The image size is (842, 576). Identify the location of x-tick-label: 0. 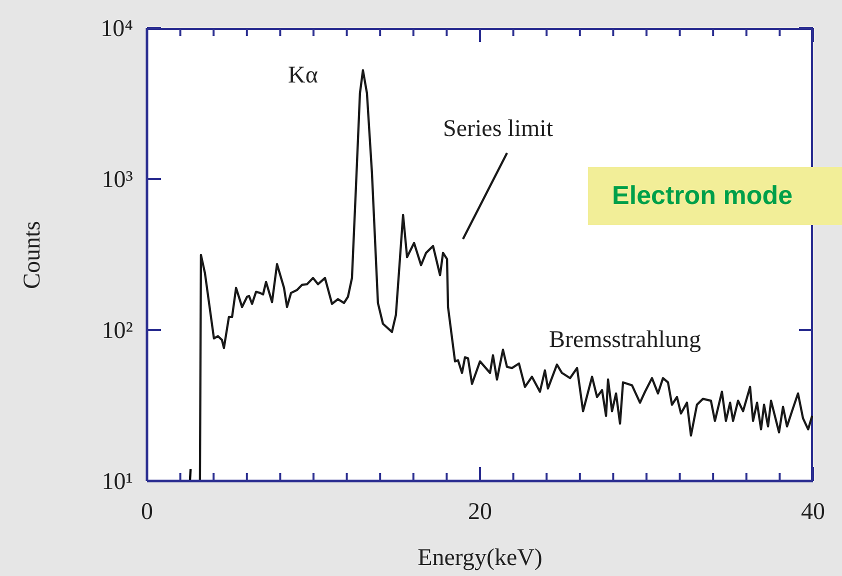
(147, 512).